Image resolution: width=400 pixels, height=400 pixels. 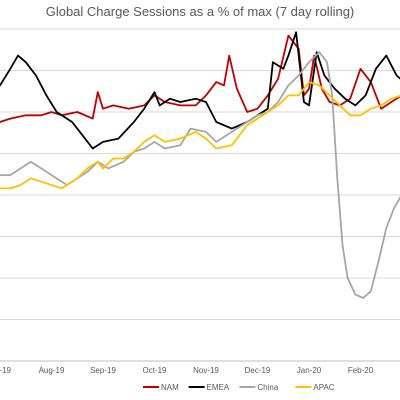 I want to click on x-tick-label: Nov-19, so click(x=206, y=370).